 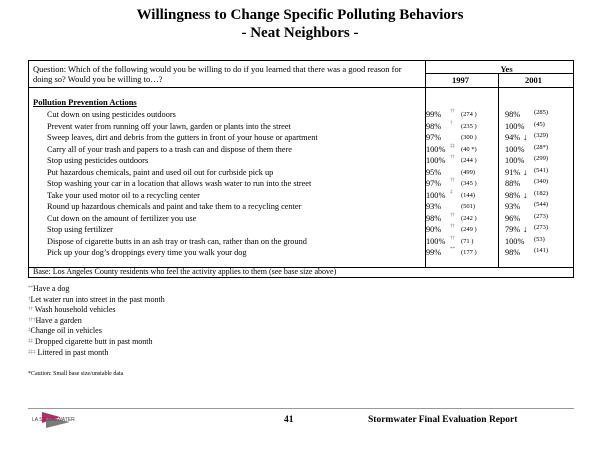 I want to click on footnote: ‡‡‡ Littered in past month, so click(x=96, y=353).